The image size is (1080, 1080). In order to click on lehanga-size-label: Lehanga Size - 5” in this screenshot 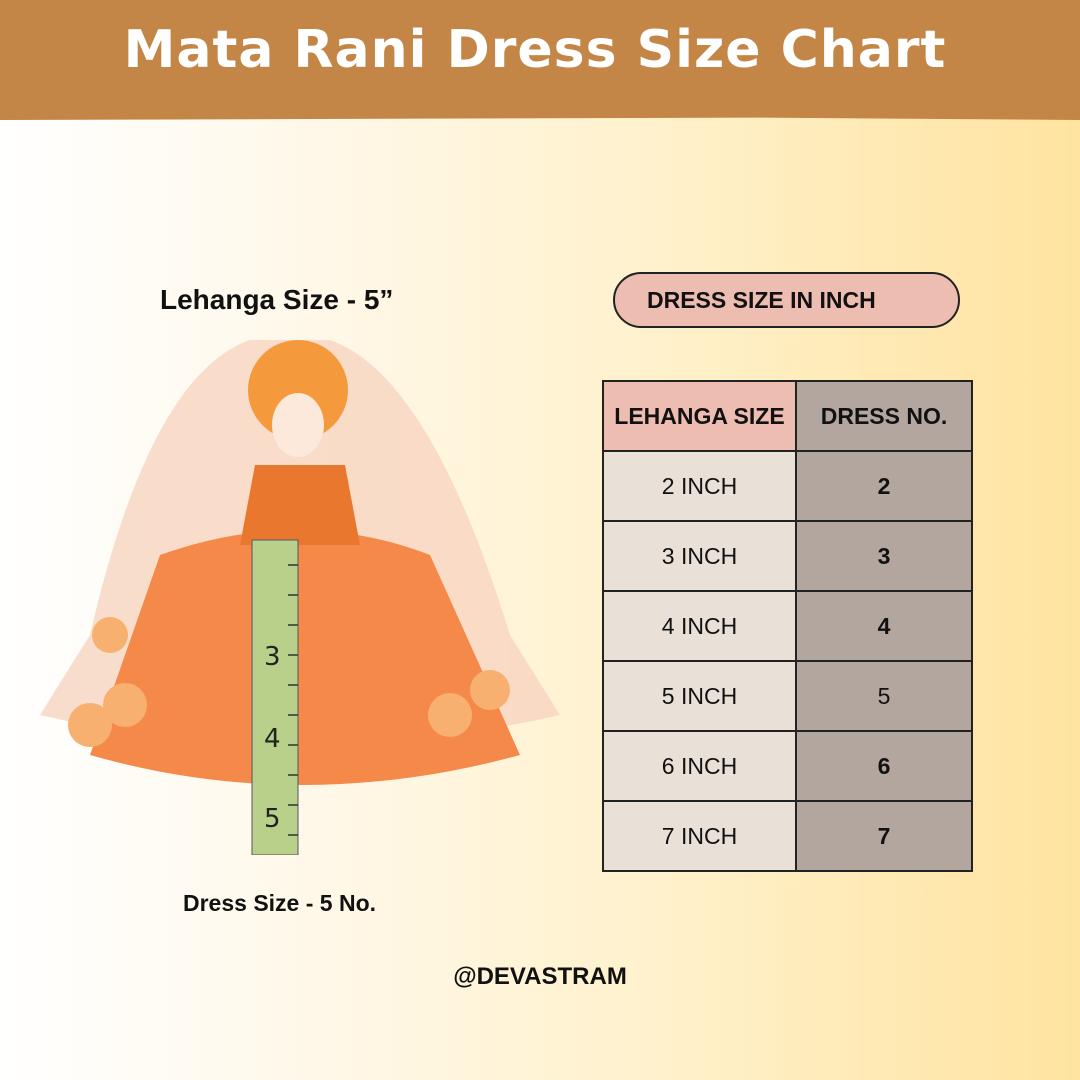, I will do `click(277, 299)`.